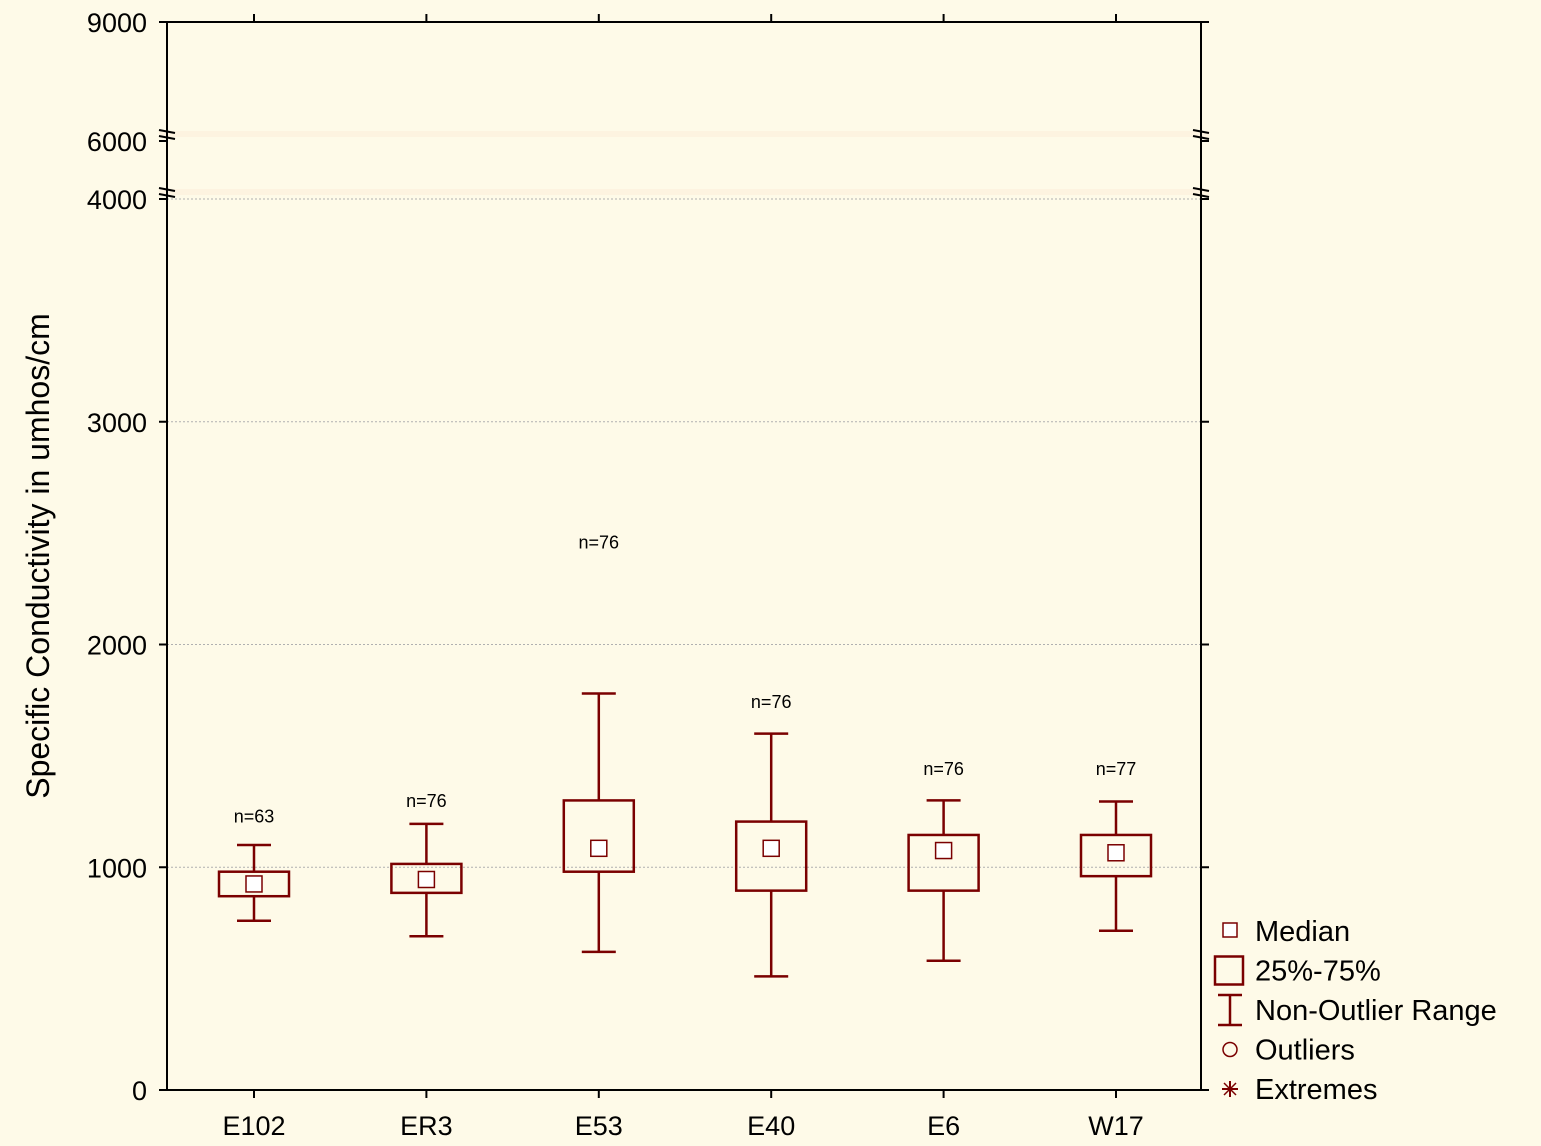  Describe the element at coordinates (254, 817) in the screenshot. I see `n-label: n=63` at that location.